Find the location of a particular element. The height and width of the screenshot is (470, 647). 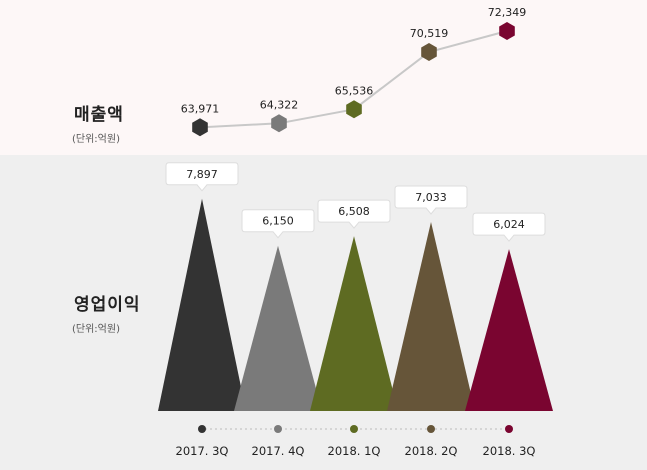

revenue-title: 매출액 is located at coordinates (99, 115).